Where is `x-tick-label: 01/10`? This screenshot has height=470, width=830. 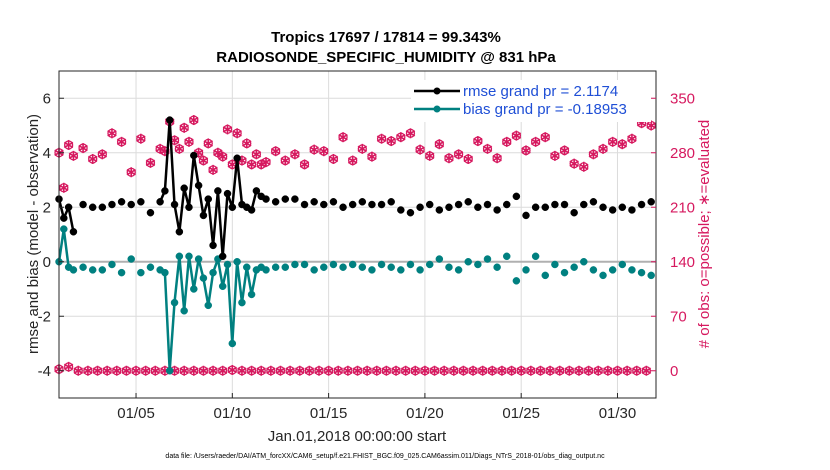
x-tick-label: 01/10 is located at coordinates (233, 413).